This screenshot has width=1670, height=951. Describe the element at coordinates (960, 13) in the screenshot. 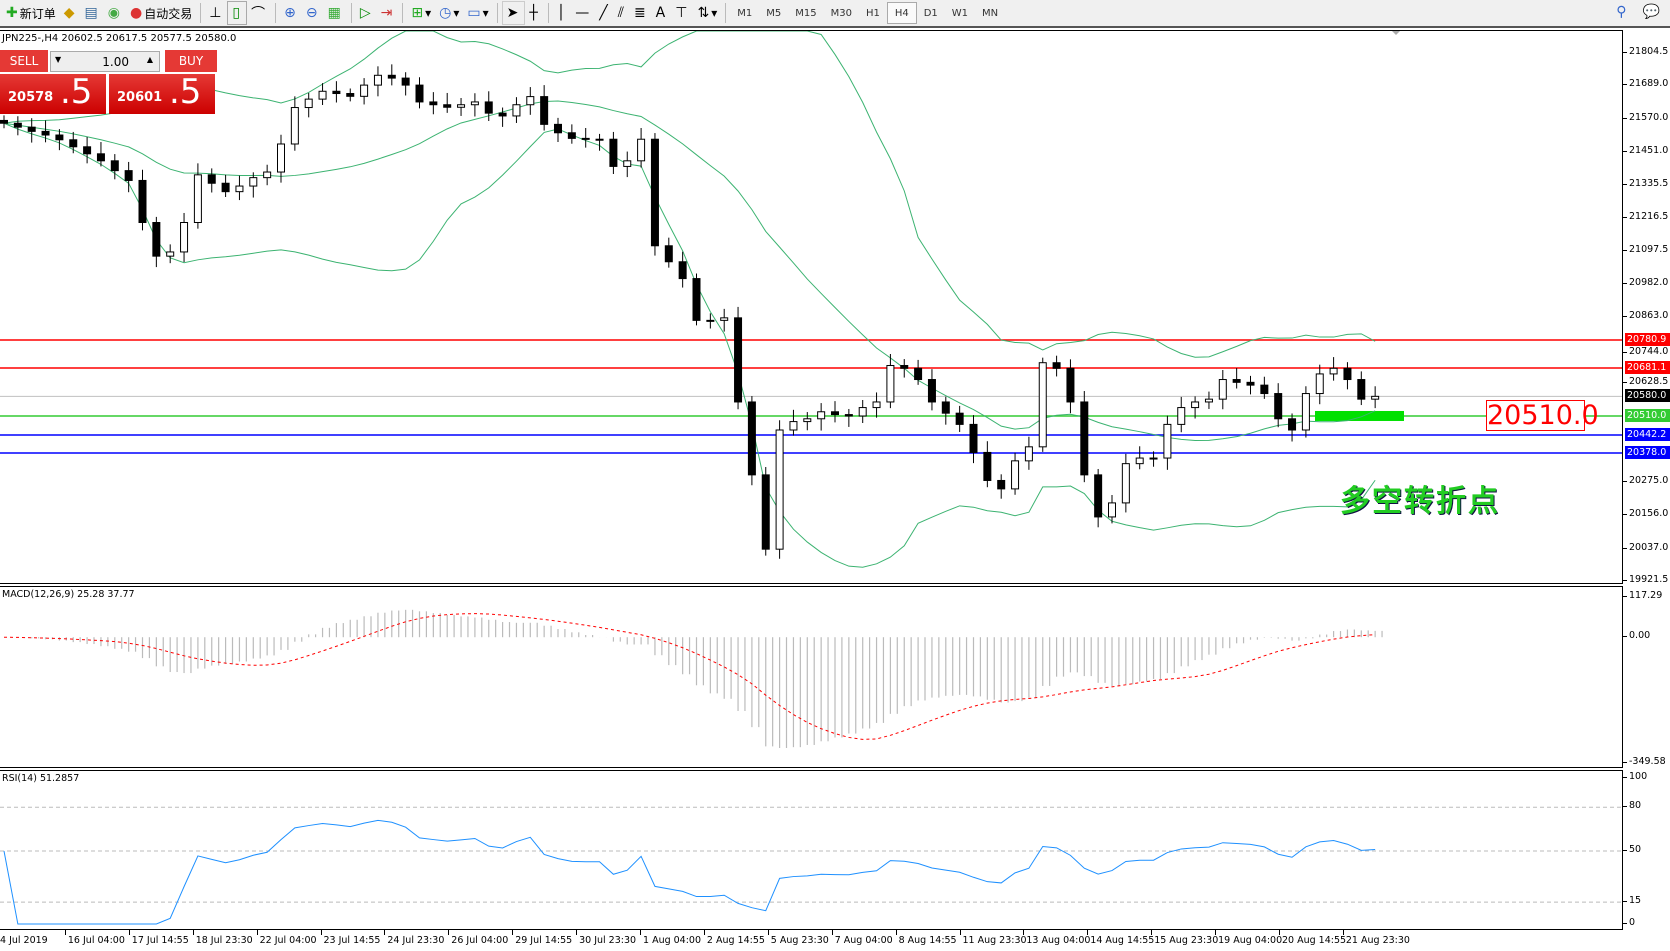

I see `timeframe-w1: W1` at that location.